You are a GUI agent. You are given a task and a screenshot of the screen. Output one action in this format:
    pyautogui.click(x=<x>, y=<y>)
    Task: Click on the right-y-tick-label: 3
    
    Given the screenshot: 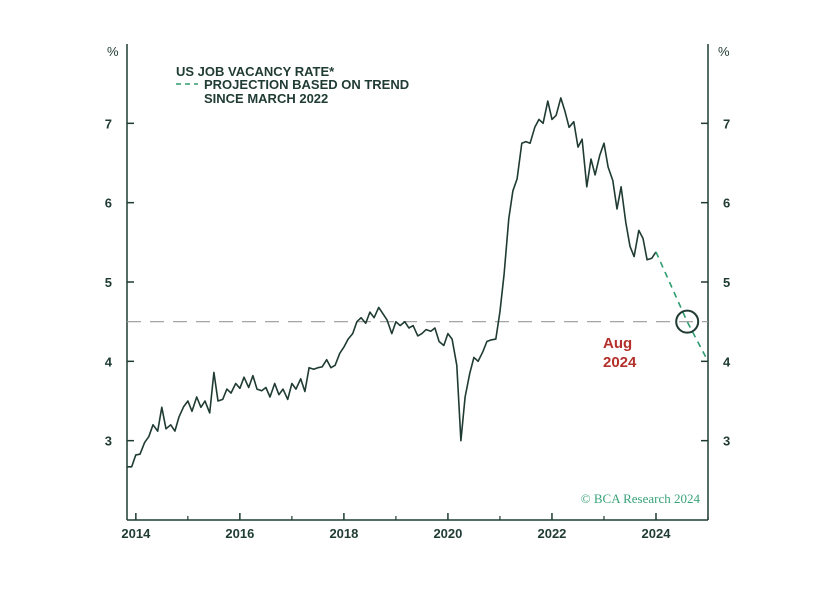 What is the action you would take?
    pyautogui.click(x=726, y=441)
    